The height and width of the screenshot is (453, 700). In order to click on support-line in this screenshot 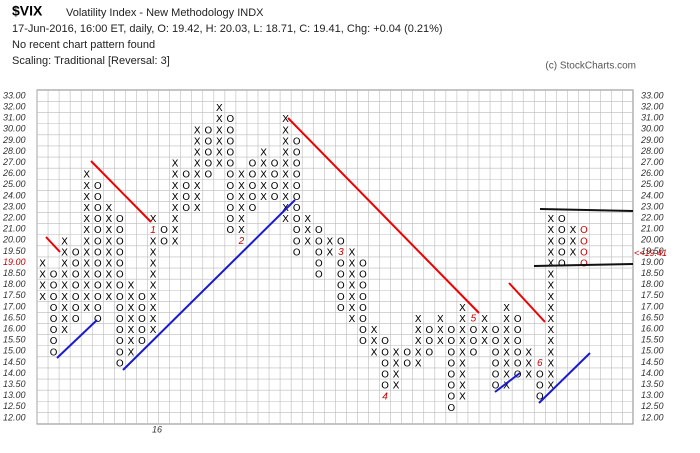, I will do `click(209, 285)`.